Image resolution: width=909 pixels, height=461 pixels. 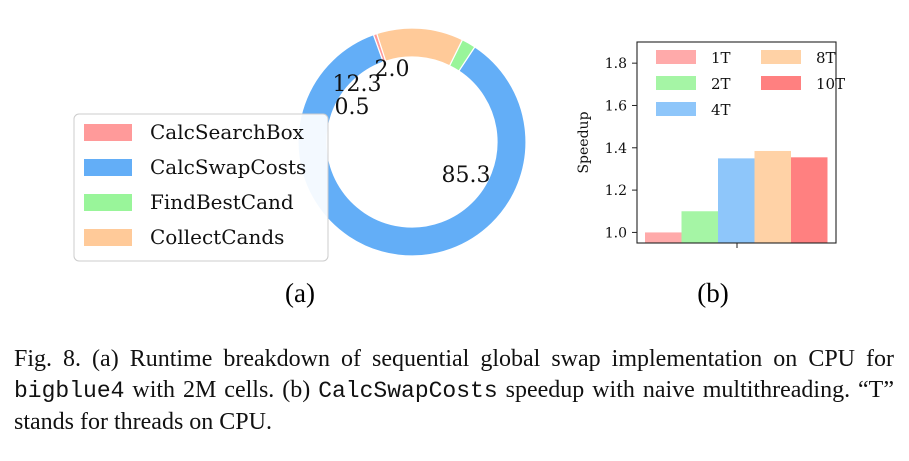 What do you see at coordinates (663, 237) in the screenshot?
I see `bar-1t` at bounding box center [663, 237].